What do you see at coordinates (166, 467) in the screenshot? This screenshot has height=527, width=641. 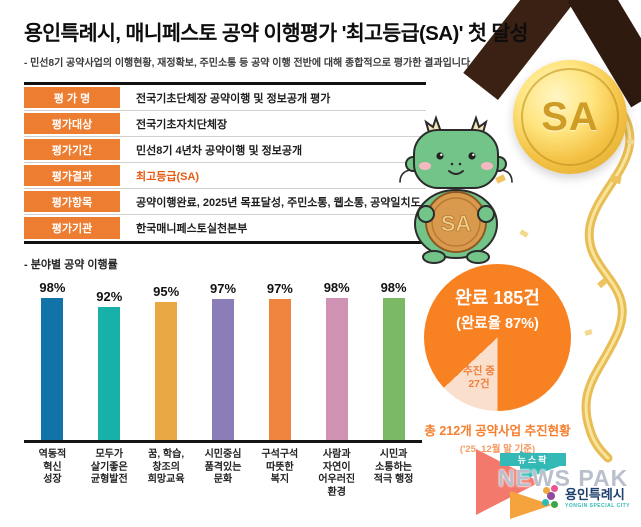 I see `bar-category-label: 꿈, 학습, 창조의 희망교육` at bounding box center [166, 467].